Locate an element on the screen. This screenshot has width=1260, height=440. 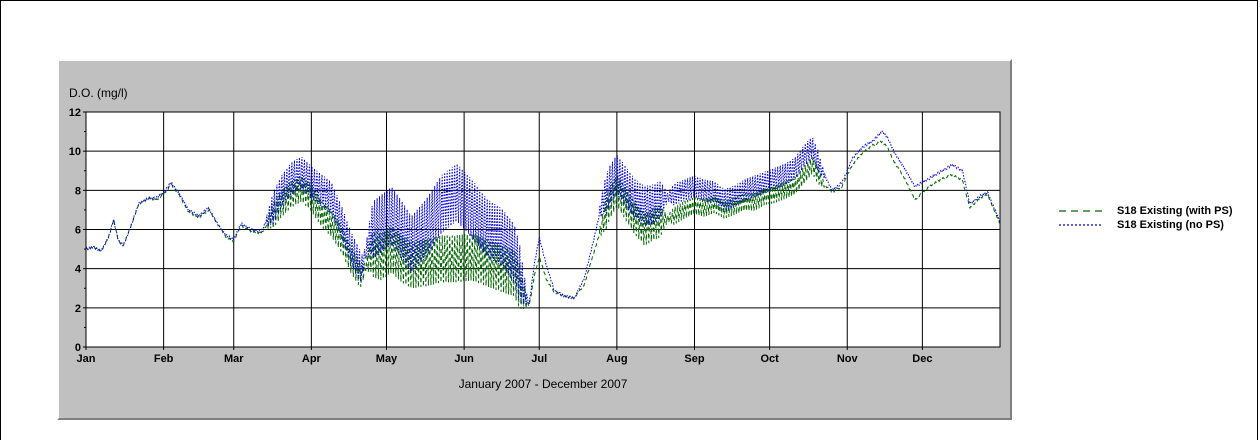
x-tick-labels: Jan Feb Mar Apr May Jun Jul Aug Sep Oct Nov Dec is located at coordinates (504, 356).